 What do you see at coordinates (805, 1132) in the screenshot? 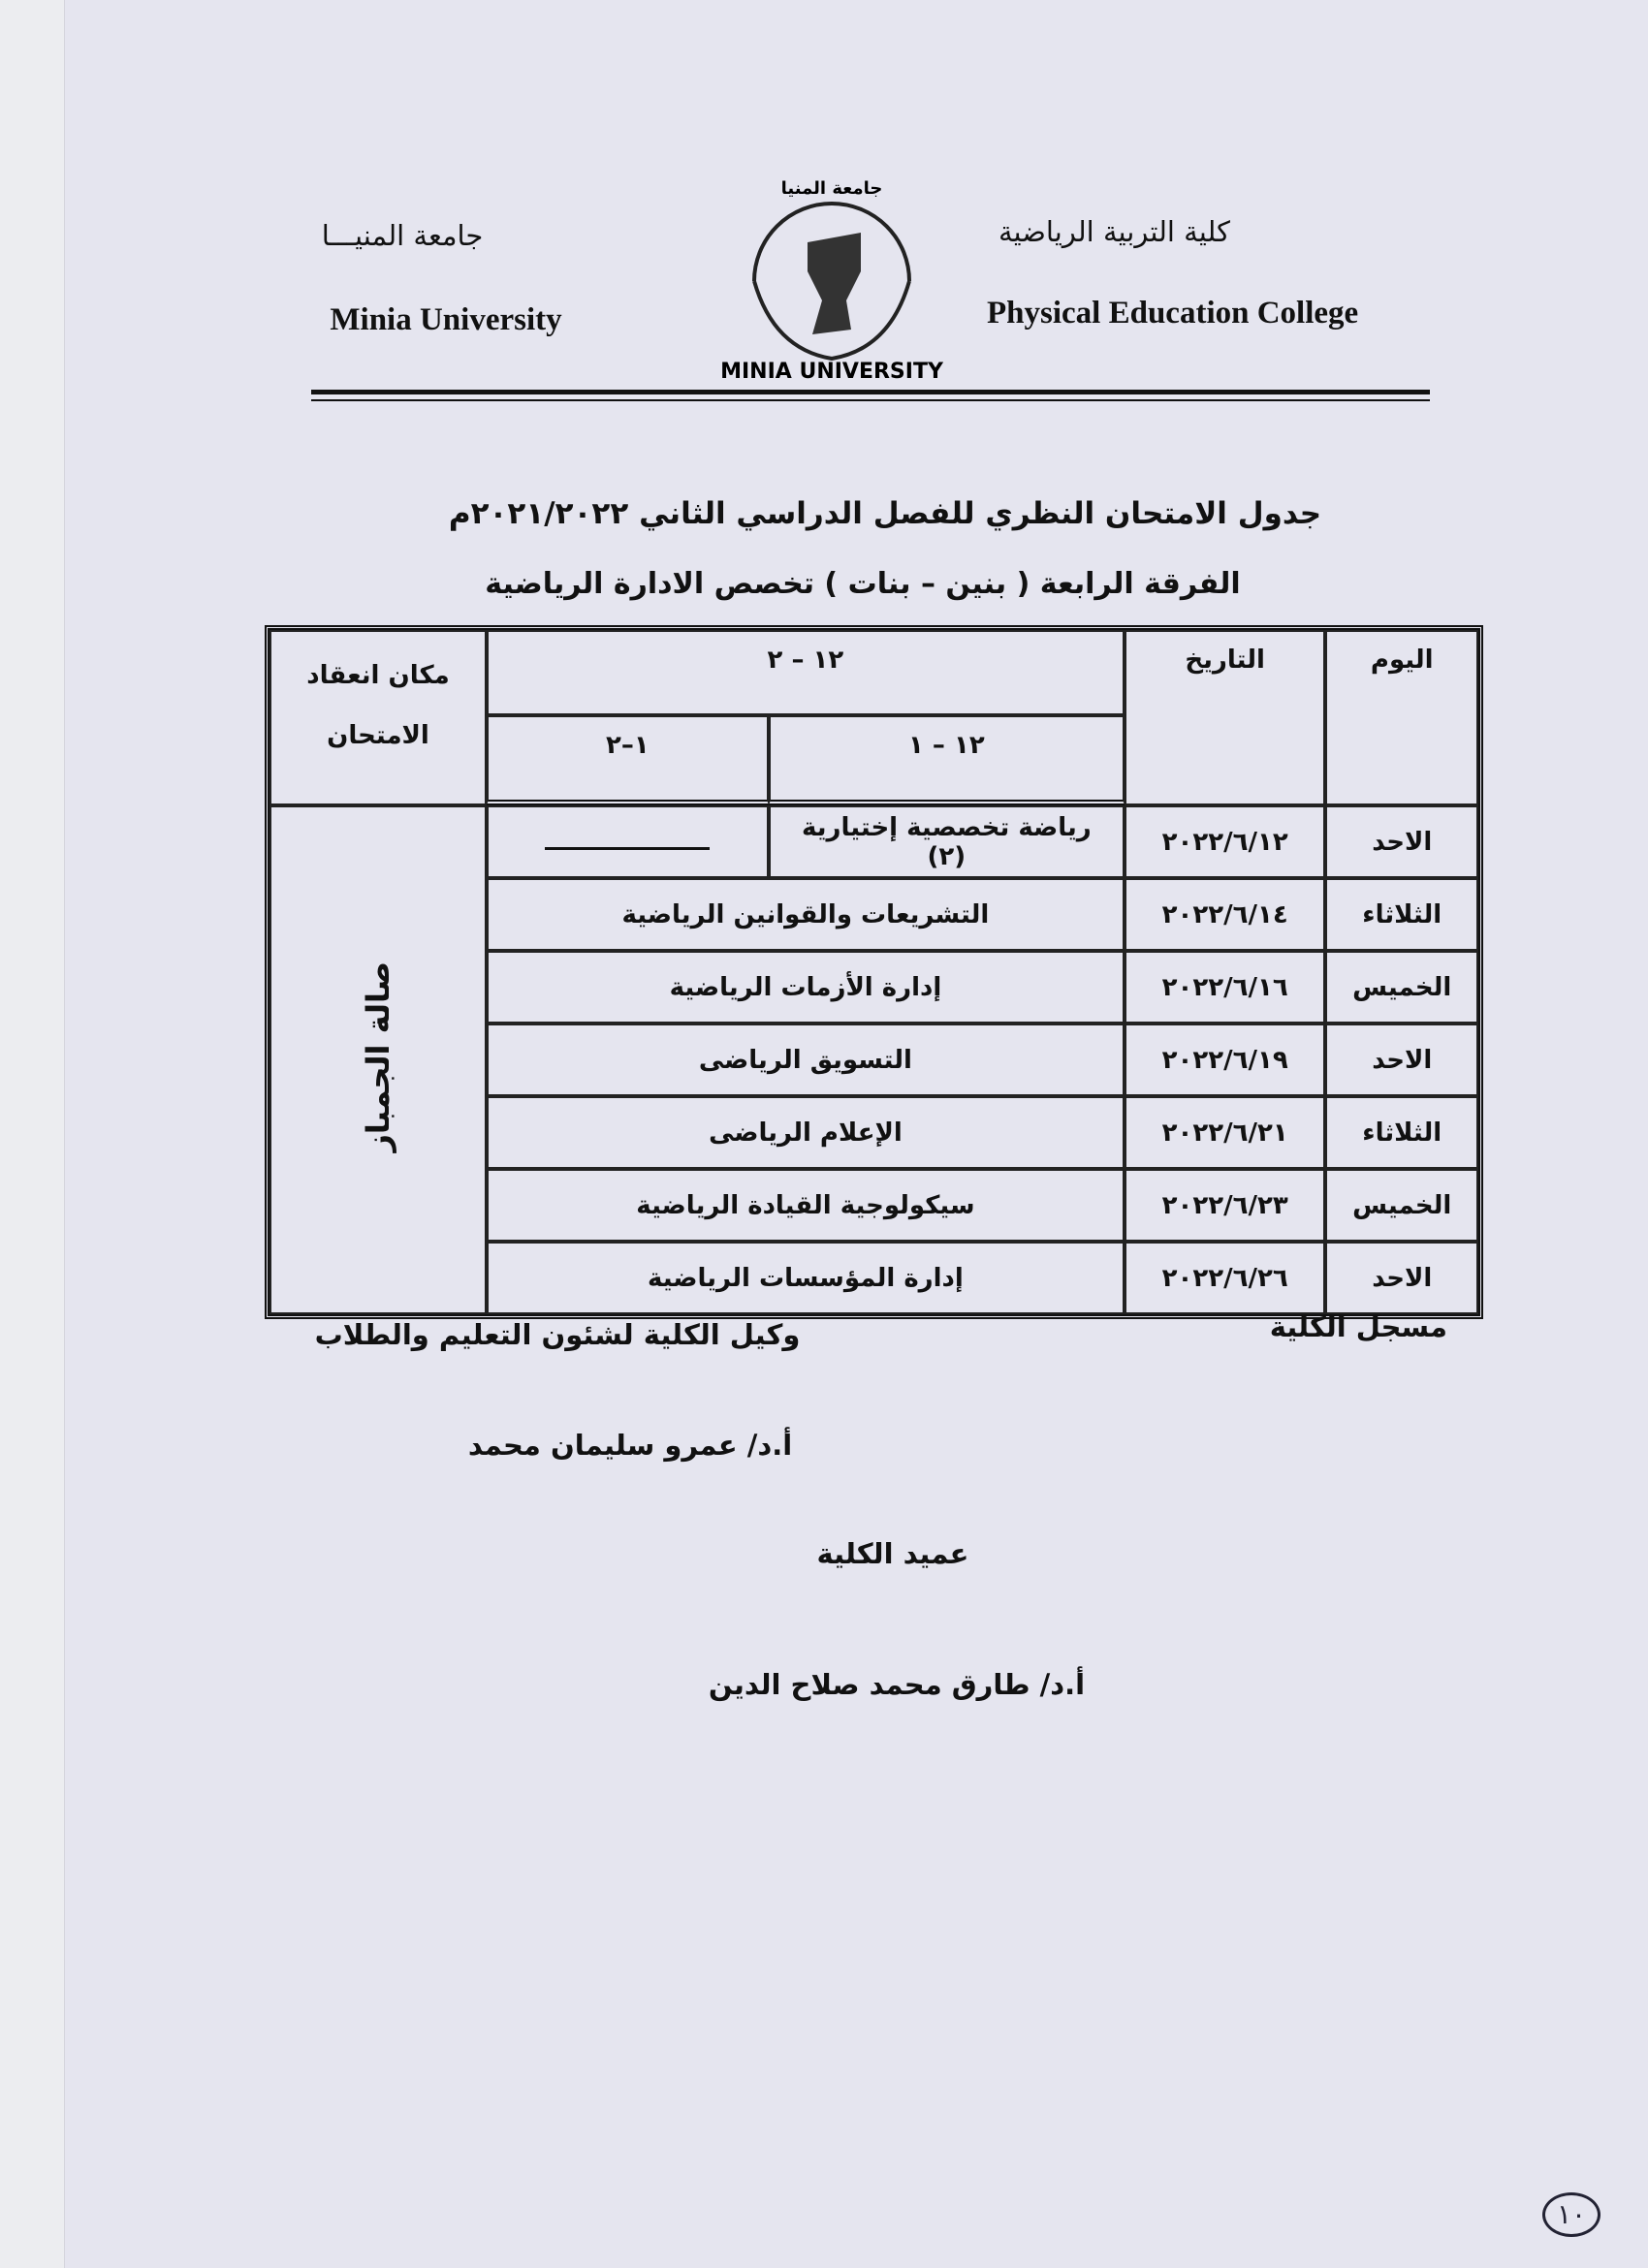
I see `subject-cell: الإعلام الرياضى` at bounding box center [805, 1132].